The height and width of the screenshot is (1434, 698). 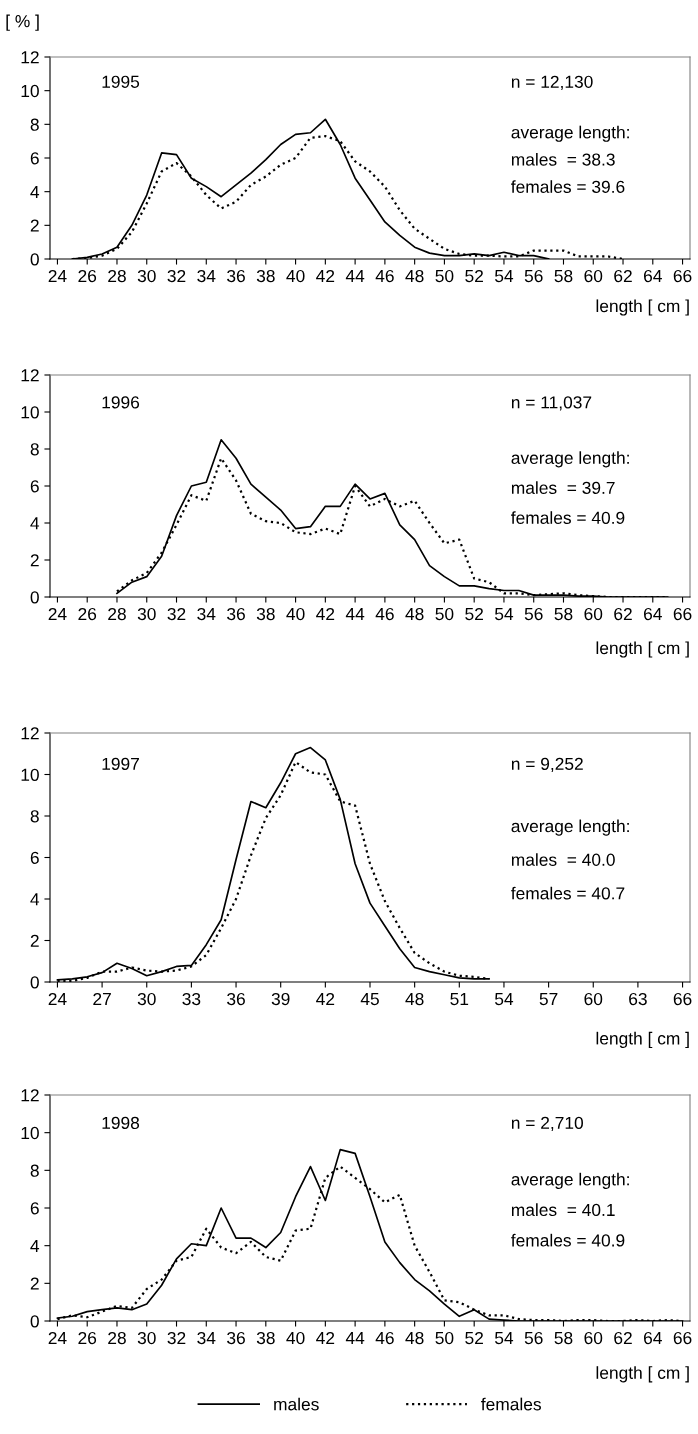 What do you see at coordinates (653, 1338) in the screenshot?
I see `x-tick-label: 64` at bounding box center [653, 1338].